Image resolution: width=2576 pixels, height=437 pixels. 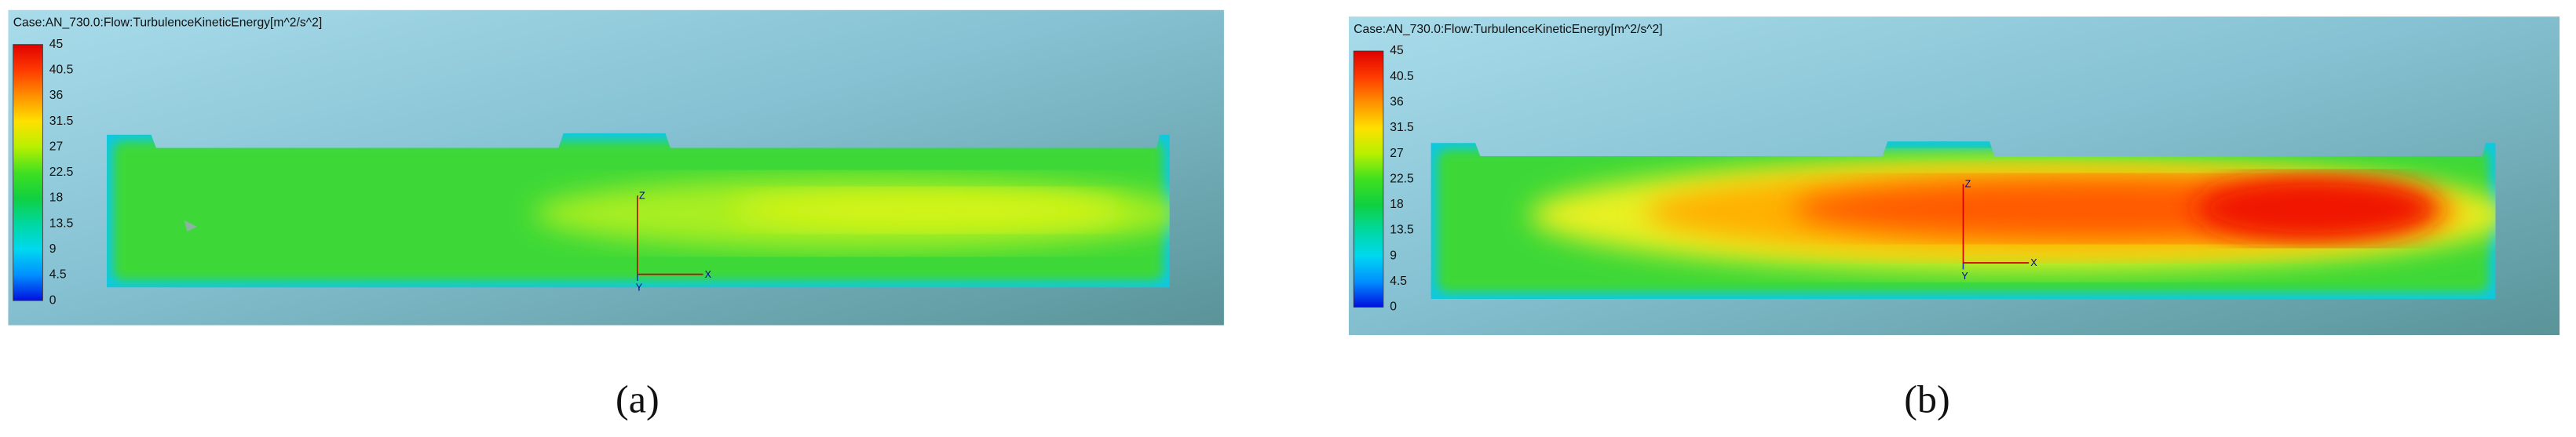 What do you see at coordinates (638, 399) in the screenshot?
I see `caption: (a)` at bounding box center [638, 399].